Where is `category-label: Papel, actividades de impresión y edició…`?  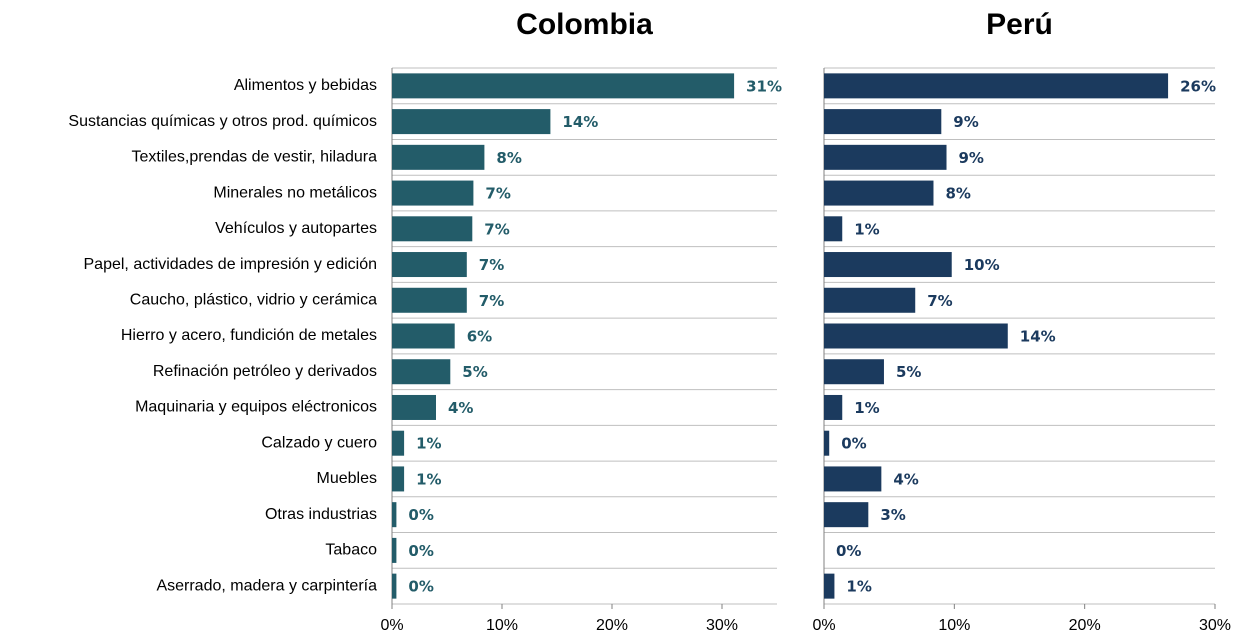 category-label: Papel, actividades de impresión y edició… is located at coordinates (231, 264).